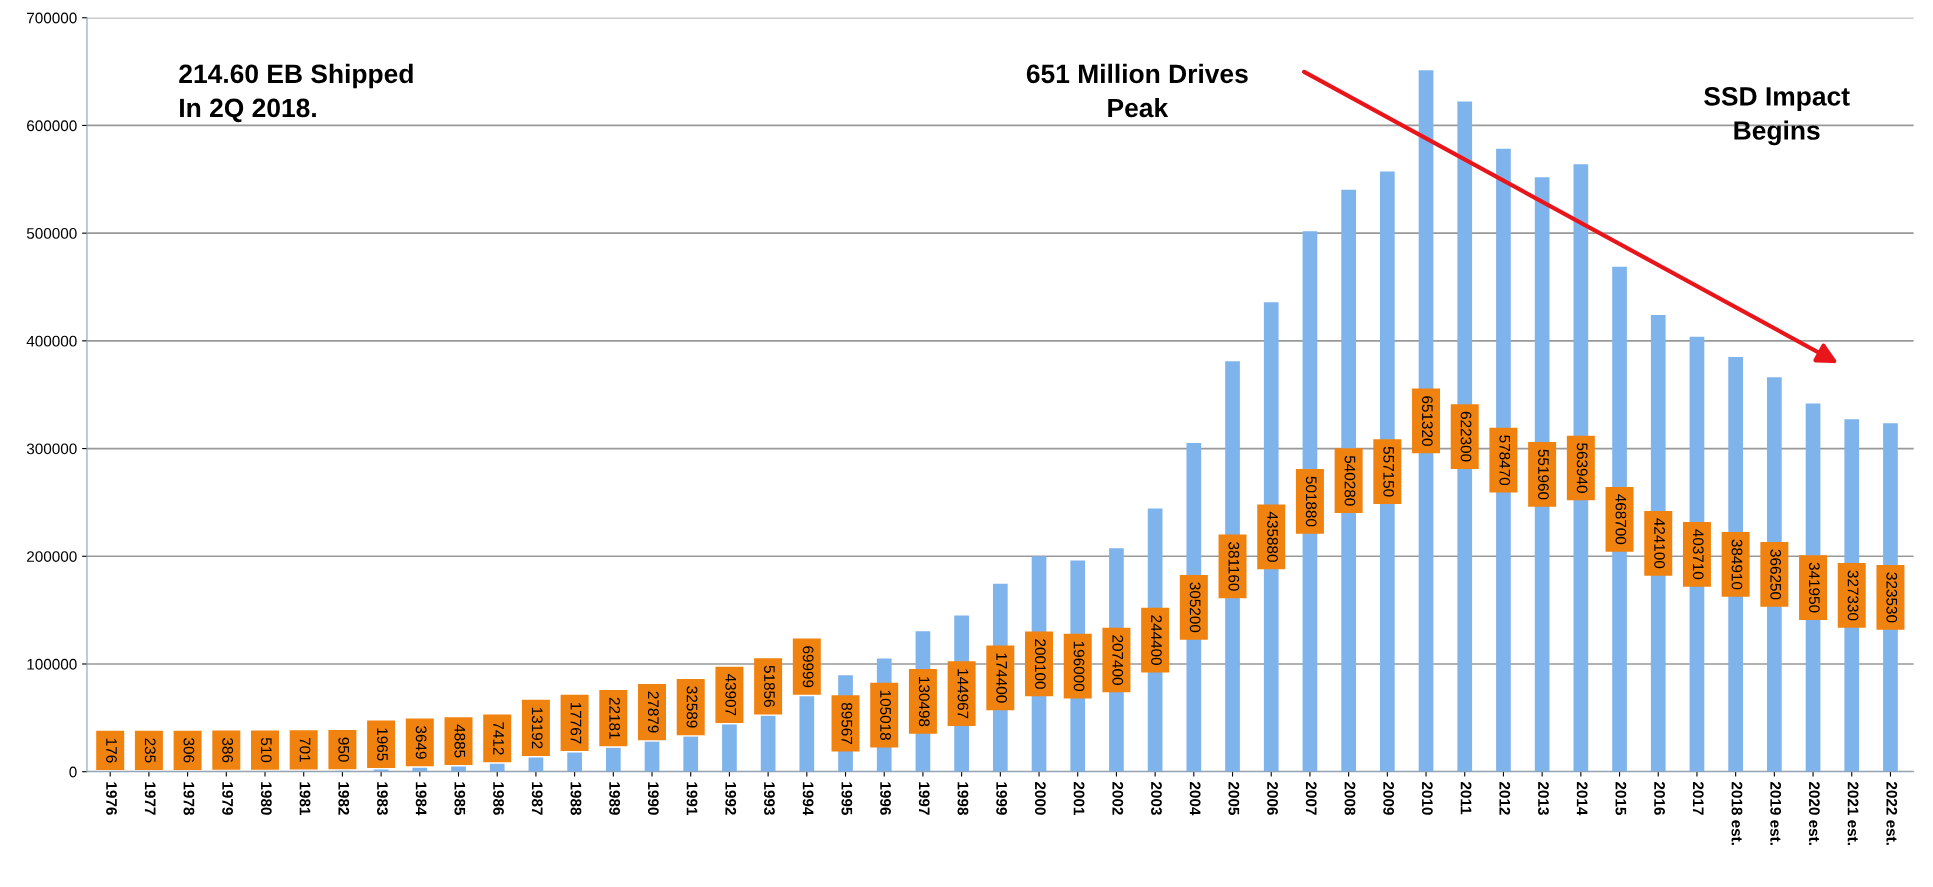 The width and height of the screenshot is (1933, 887). What do you see at coordinates (1002, 798) in the screenshot?
I see `x-tick-label: 1999` at bounding box center [1002, 798].